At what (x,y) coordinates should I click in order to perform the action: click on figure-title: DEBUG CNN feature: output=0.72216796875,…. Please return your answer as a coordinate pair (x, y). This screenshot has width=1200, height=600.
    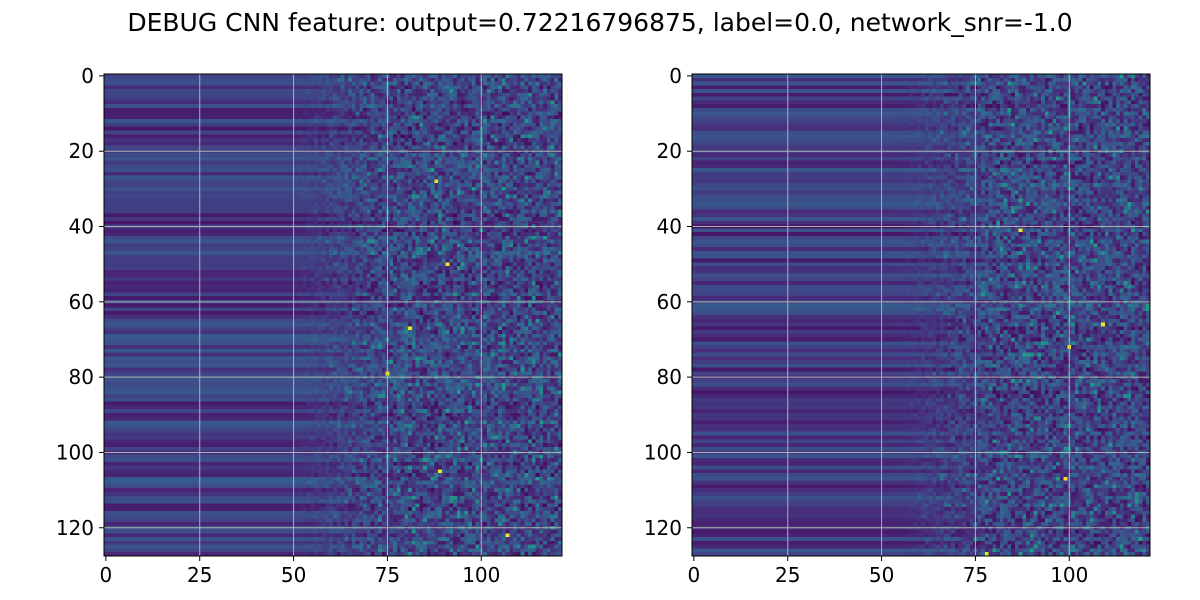
    Looking at the image, I should click on (600, 22).